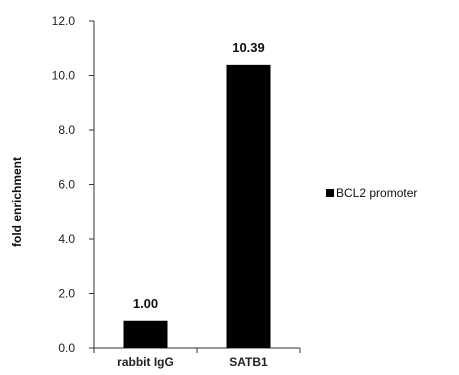 This screenshot has height=375, width=459. I want to click on y-tick-label: 6.0, so click(66, 185).